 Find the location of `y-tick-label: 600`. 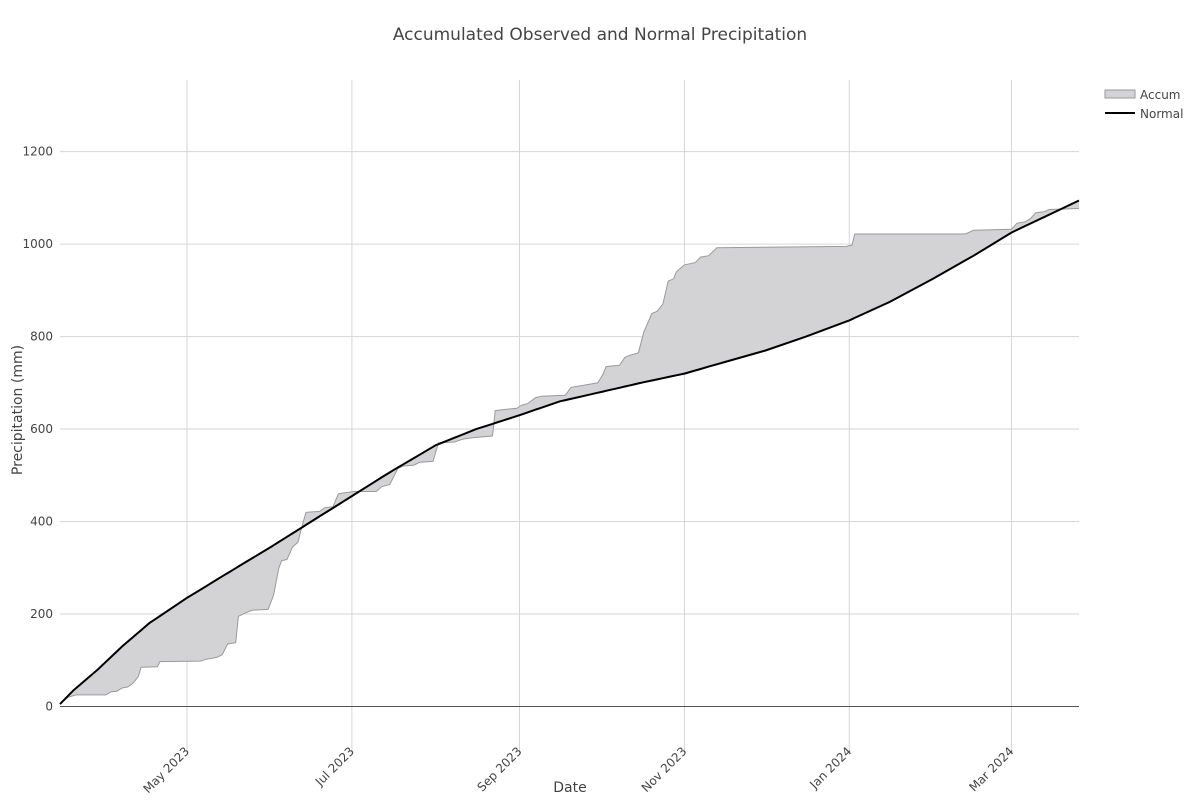

y-tick-label: 600 is located at coordinates (41, 429).